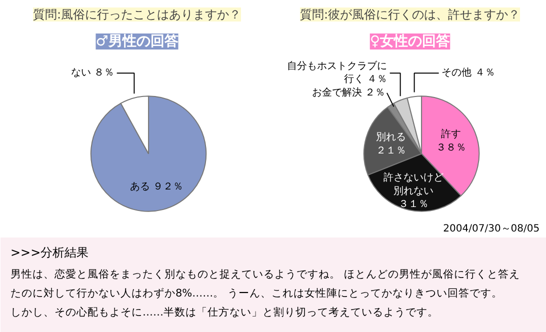  I want to click on slice-label: 自分もホストクラブに行く ４％, so click(336, 73).